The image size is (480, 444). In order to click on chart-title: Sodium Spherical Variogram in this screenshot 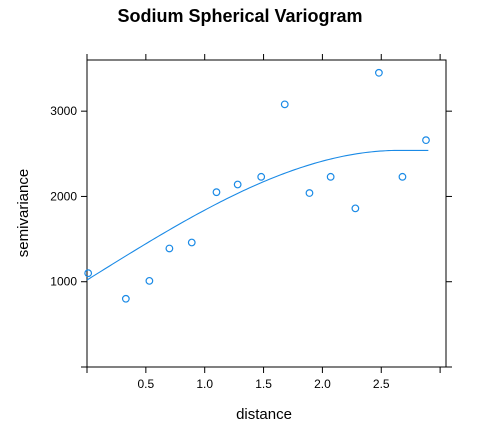, I will do `click(239, 16)`.